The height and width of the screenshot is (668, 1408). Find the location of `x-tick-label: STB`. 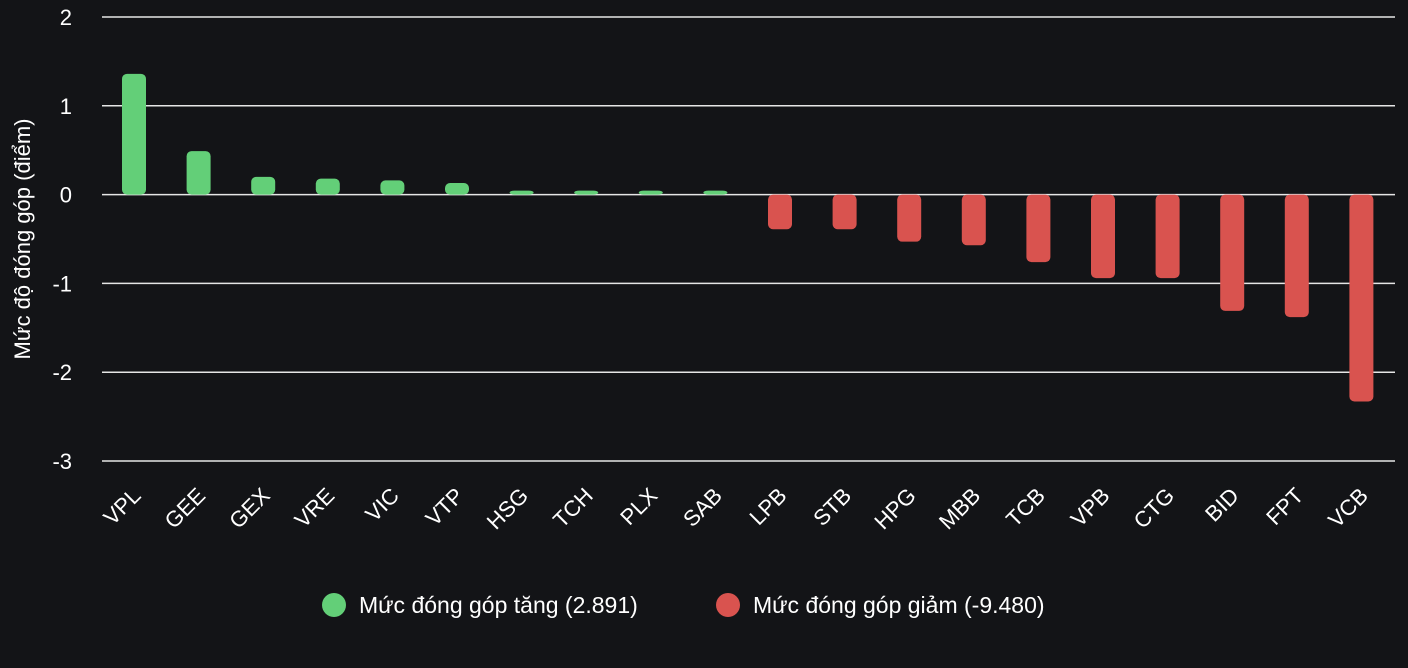

x-tick-label: STB is located at coordinates (832, 507).